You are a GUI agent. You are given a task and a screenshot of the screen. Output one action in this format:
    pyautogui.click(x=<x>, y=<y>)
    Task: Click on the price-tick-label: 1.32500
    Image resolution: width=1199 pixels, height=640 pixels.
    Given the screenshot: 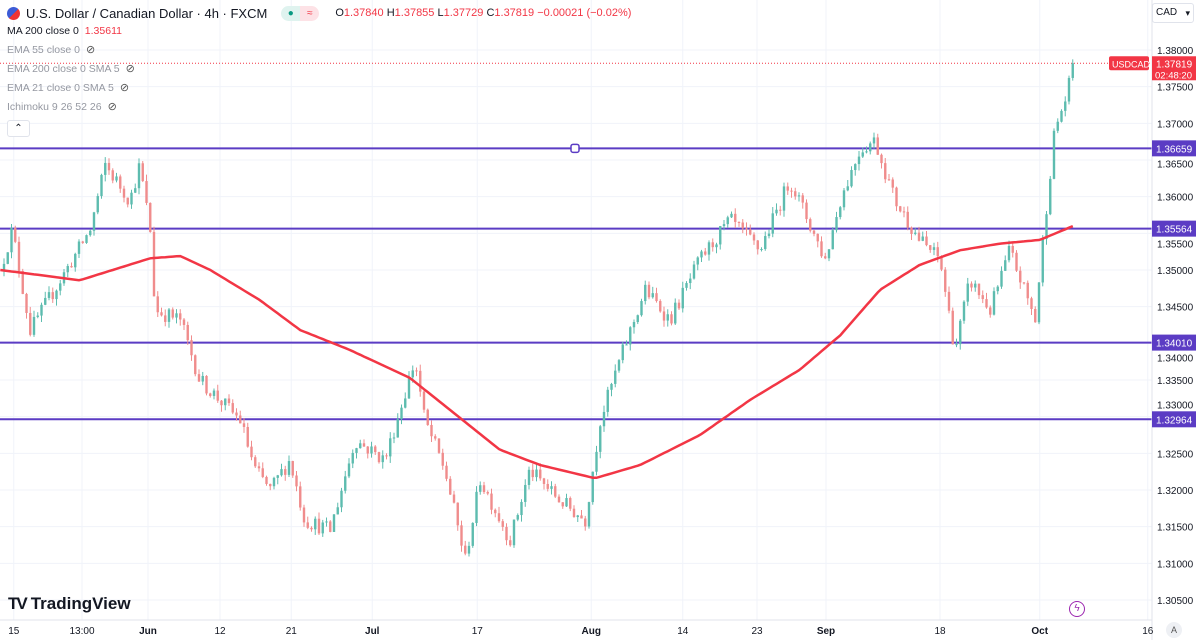 What is the action you would take?
    pyautogui.click(x=1175, y=454)
    